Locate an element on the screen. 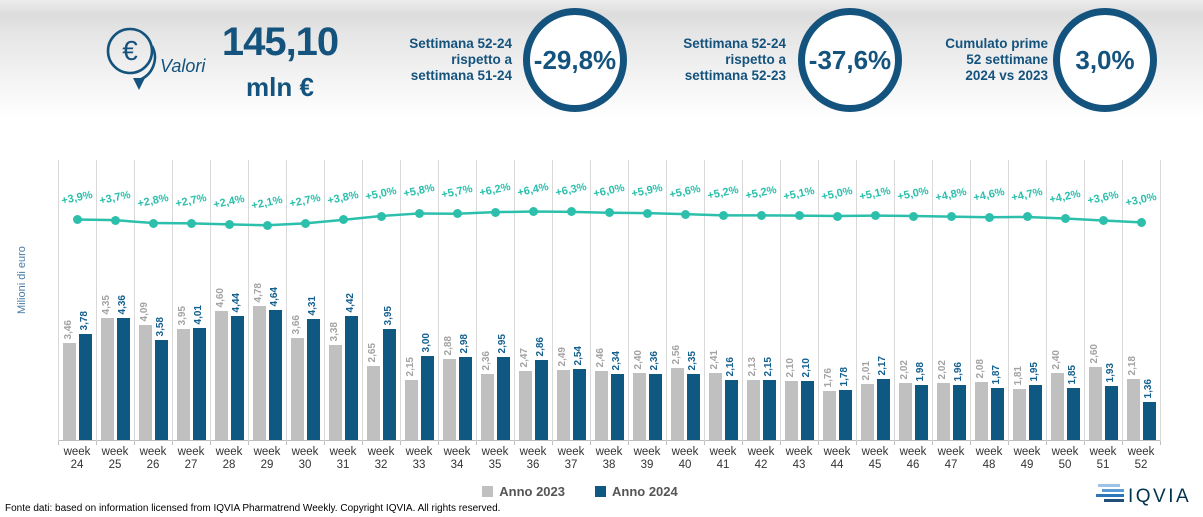 The height and width of the screenshot is (517, 1203). bar-value-label: 4,44 is located at coordinates (236, 302).